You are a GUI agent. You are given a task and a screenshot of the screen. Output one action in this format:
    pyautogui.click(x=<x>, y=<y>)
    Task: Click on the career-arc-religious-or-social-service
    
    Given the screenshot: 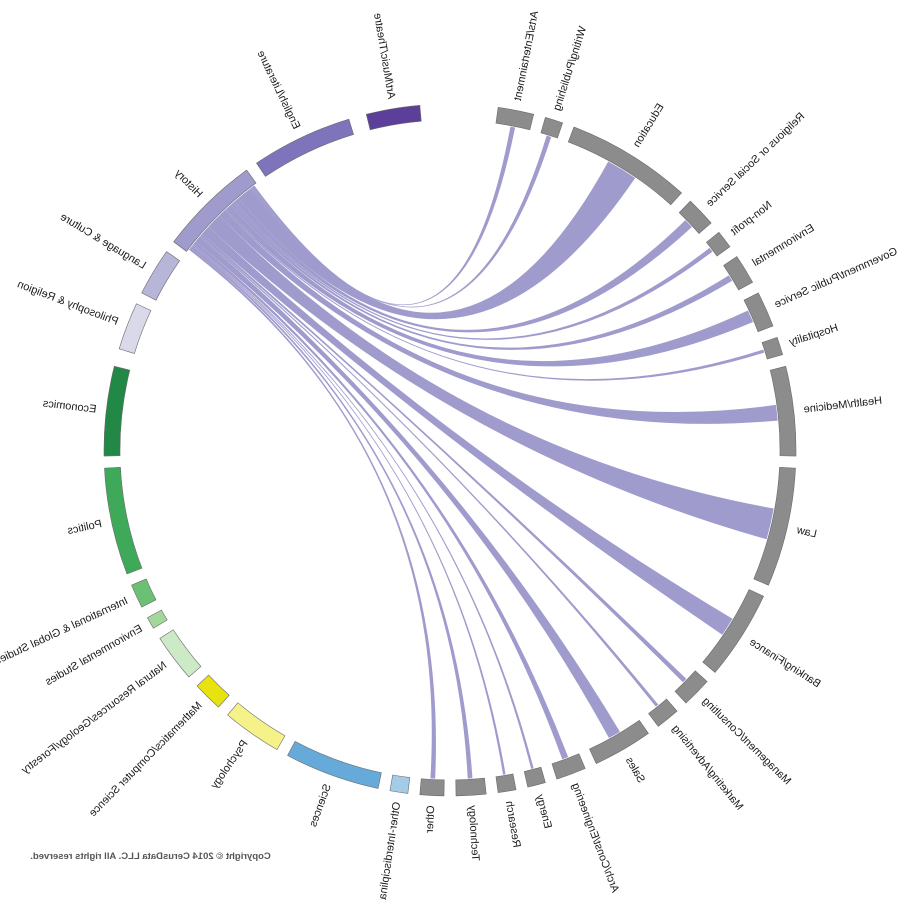 What is the action you would take?
    pyautogui.click(x=695, y=217)
    